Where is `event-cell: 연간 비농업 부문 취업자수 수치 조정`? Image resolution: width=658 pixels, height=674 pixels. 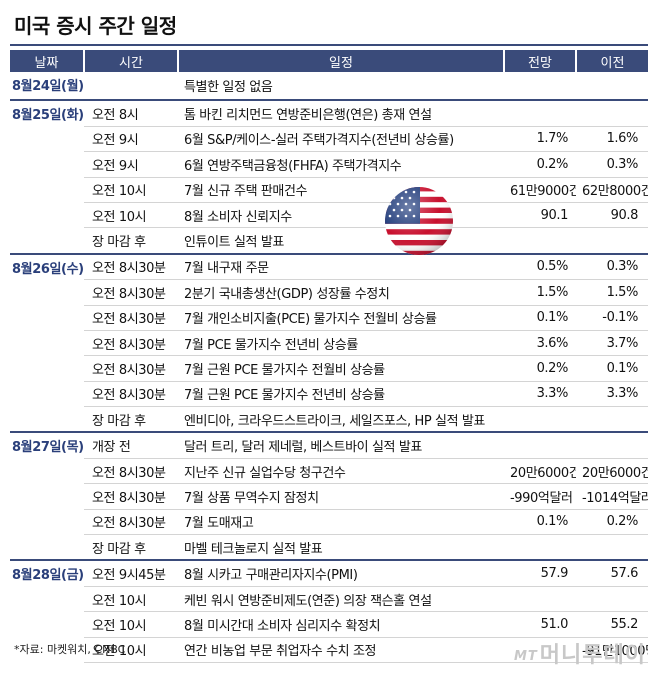 event-cell: 연간 비농업 부문 취업자수 수치 조정 is located at coordinates (341, 650).